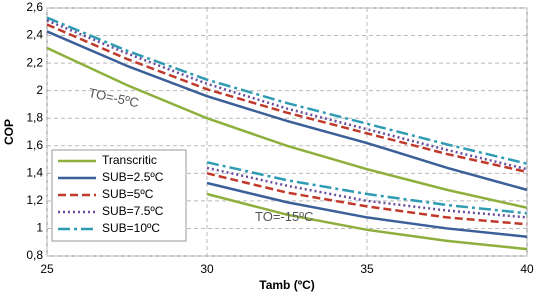 The height and width of the screenshot is (297, 535). I want to click on legend-label: SUB=5ºC, so click(128, 194).